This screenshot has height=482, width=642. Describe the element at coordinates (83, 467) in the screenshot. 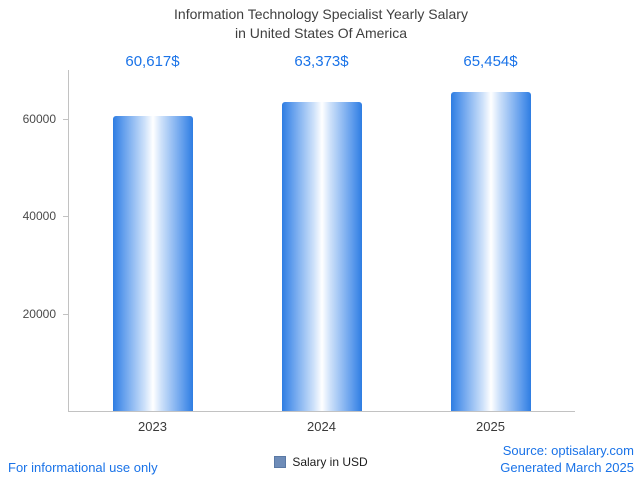

I see `disclaimer-text: For informational use only` at that location.